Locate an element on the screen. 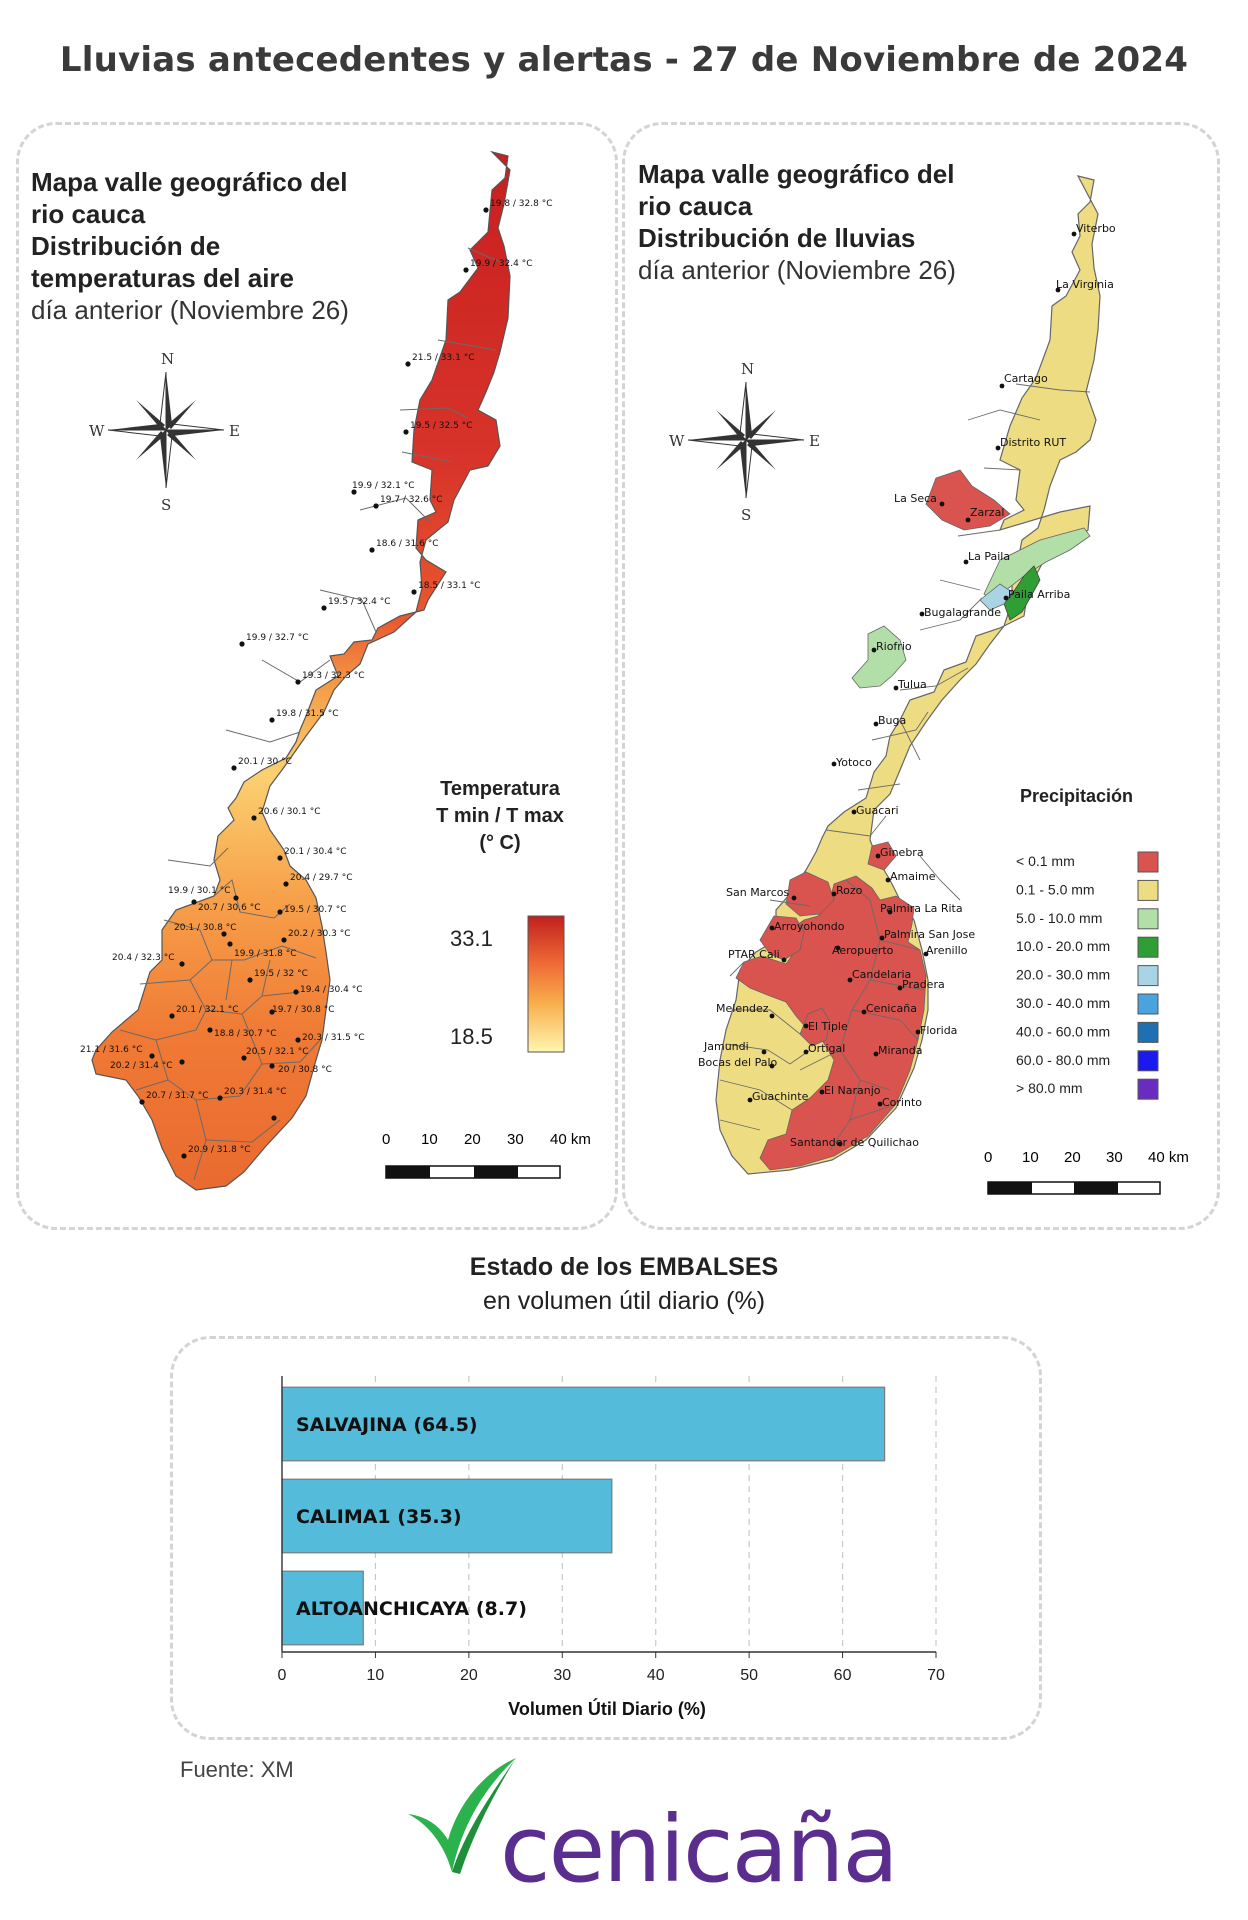 The width and height of the screenshot is (1248, 1920). svg-text: 40 km is located at coordinates (570, 1139).